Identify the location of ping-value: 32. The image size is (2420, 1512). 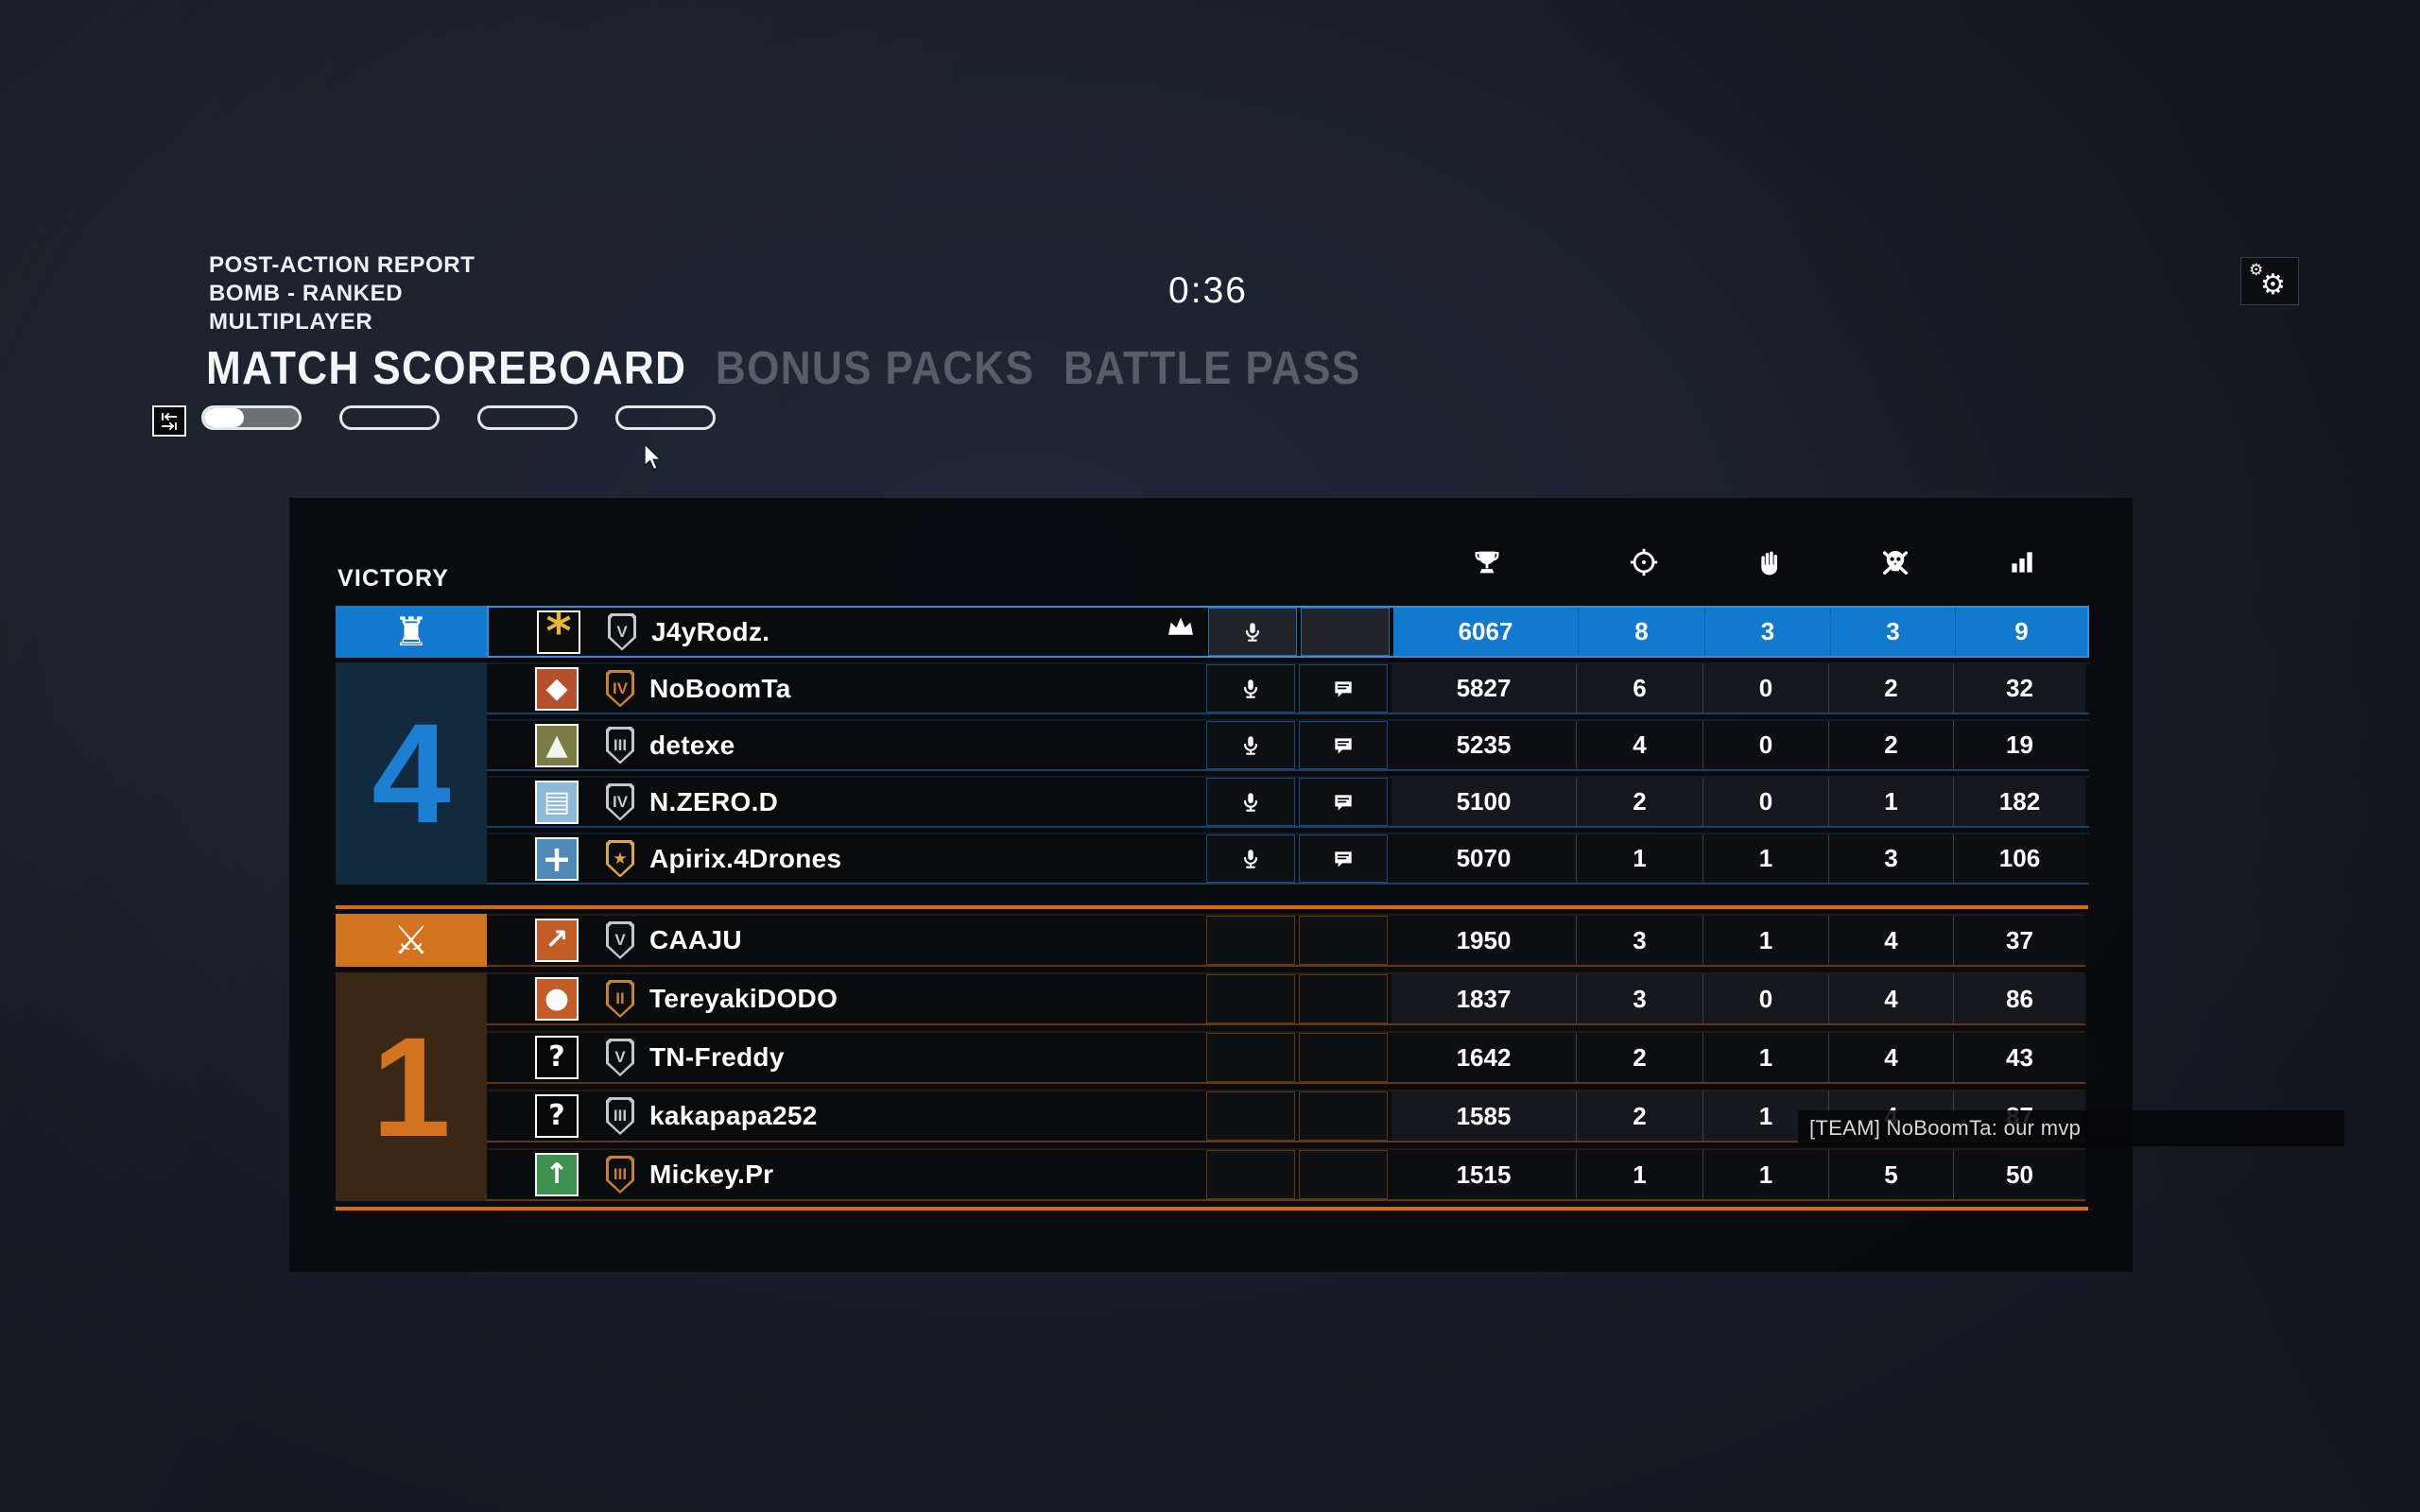
(2019, 688).